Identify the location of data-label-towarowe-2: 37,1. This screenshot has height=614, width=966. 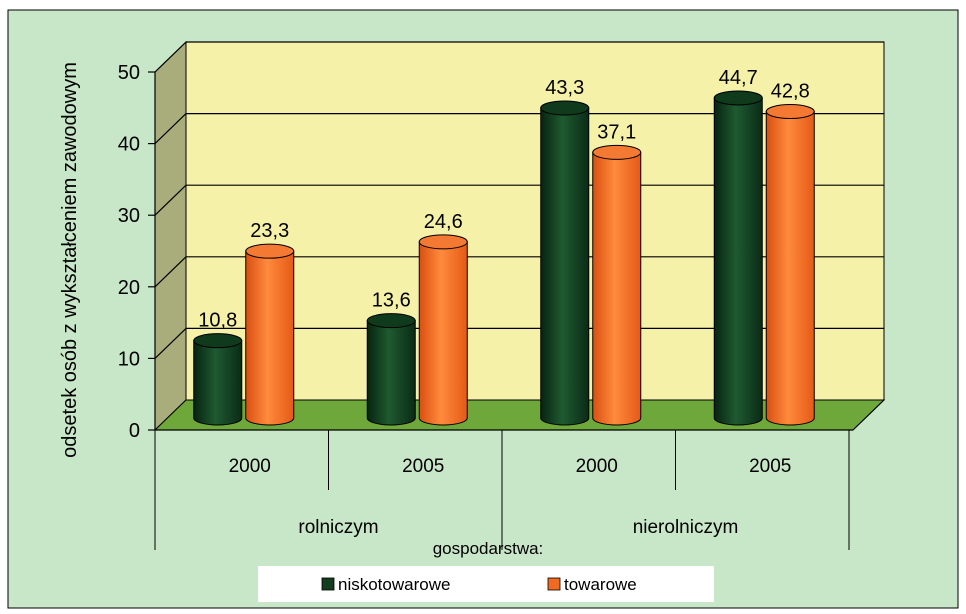
(616, 132).